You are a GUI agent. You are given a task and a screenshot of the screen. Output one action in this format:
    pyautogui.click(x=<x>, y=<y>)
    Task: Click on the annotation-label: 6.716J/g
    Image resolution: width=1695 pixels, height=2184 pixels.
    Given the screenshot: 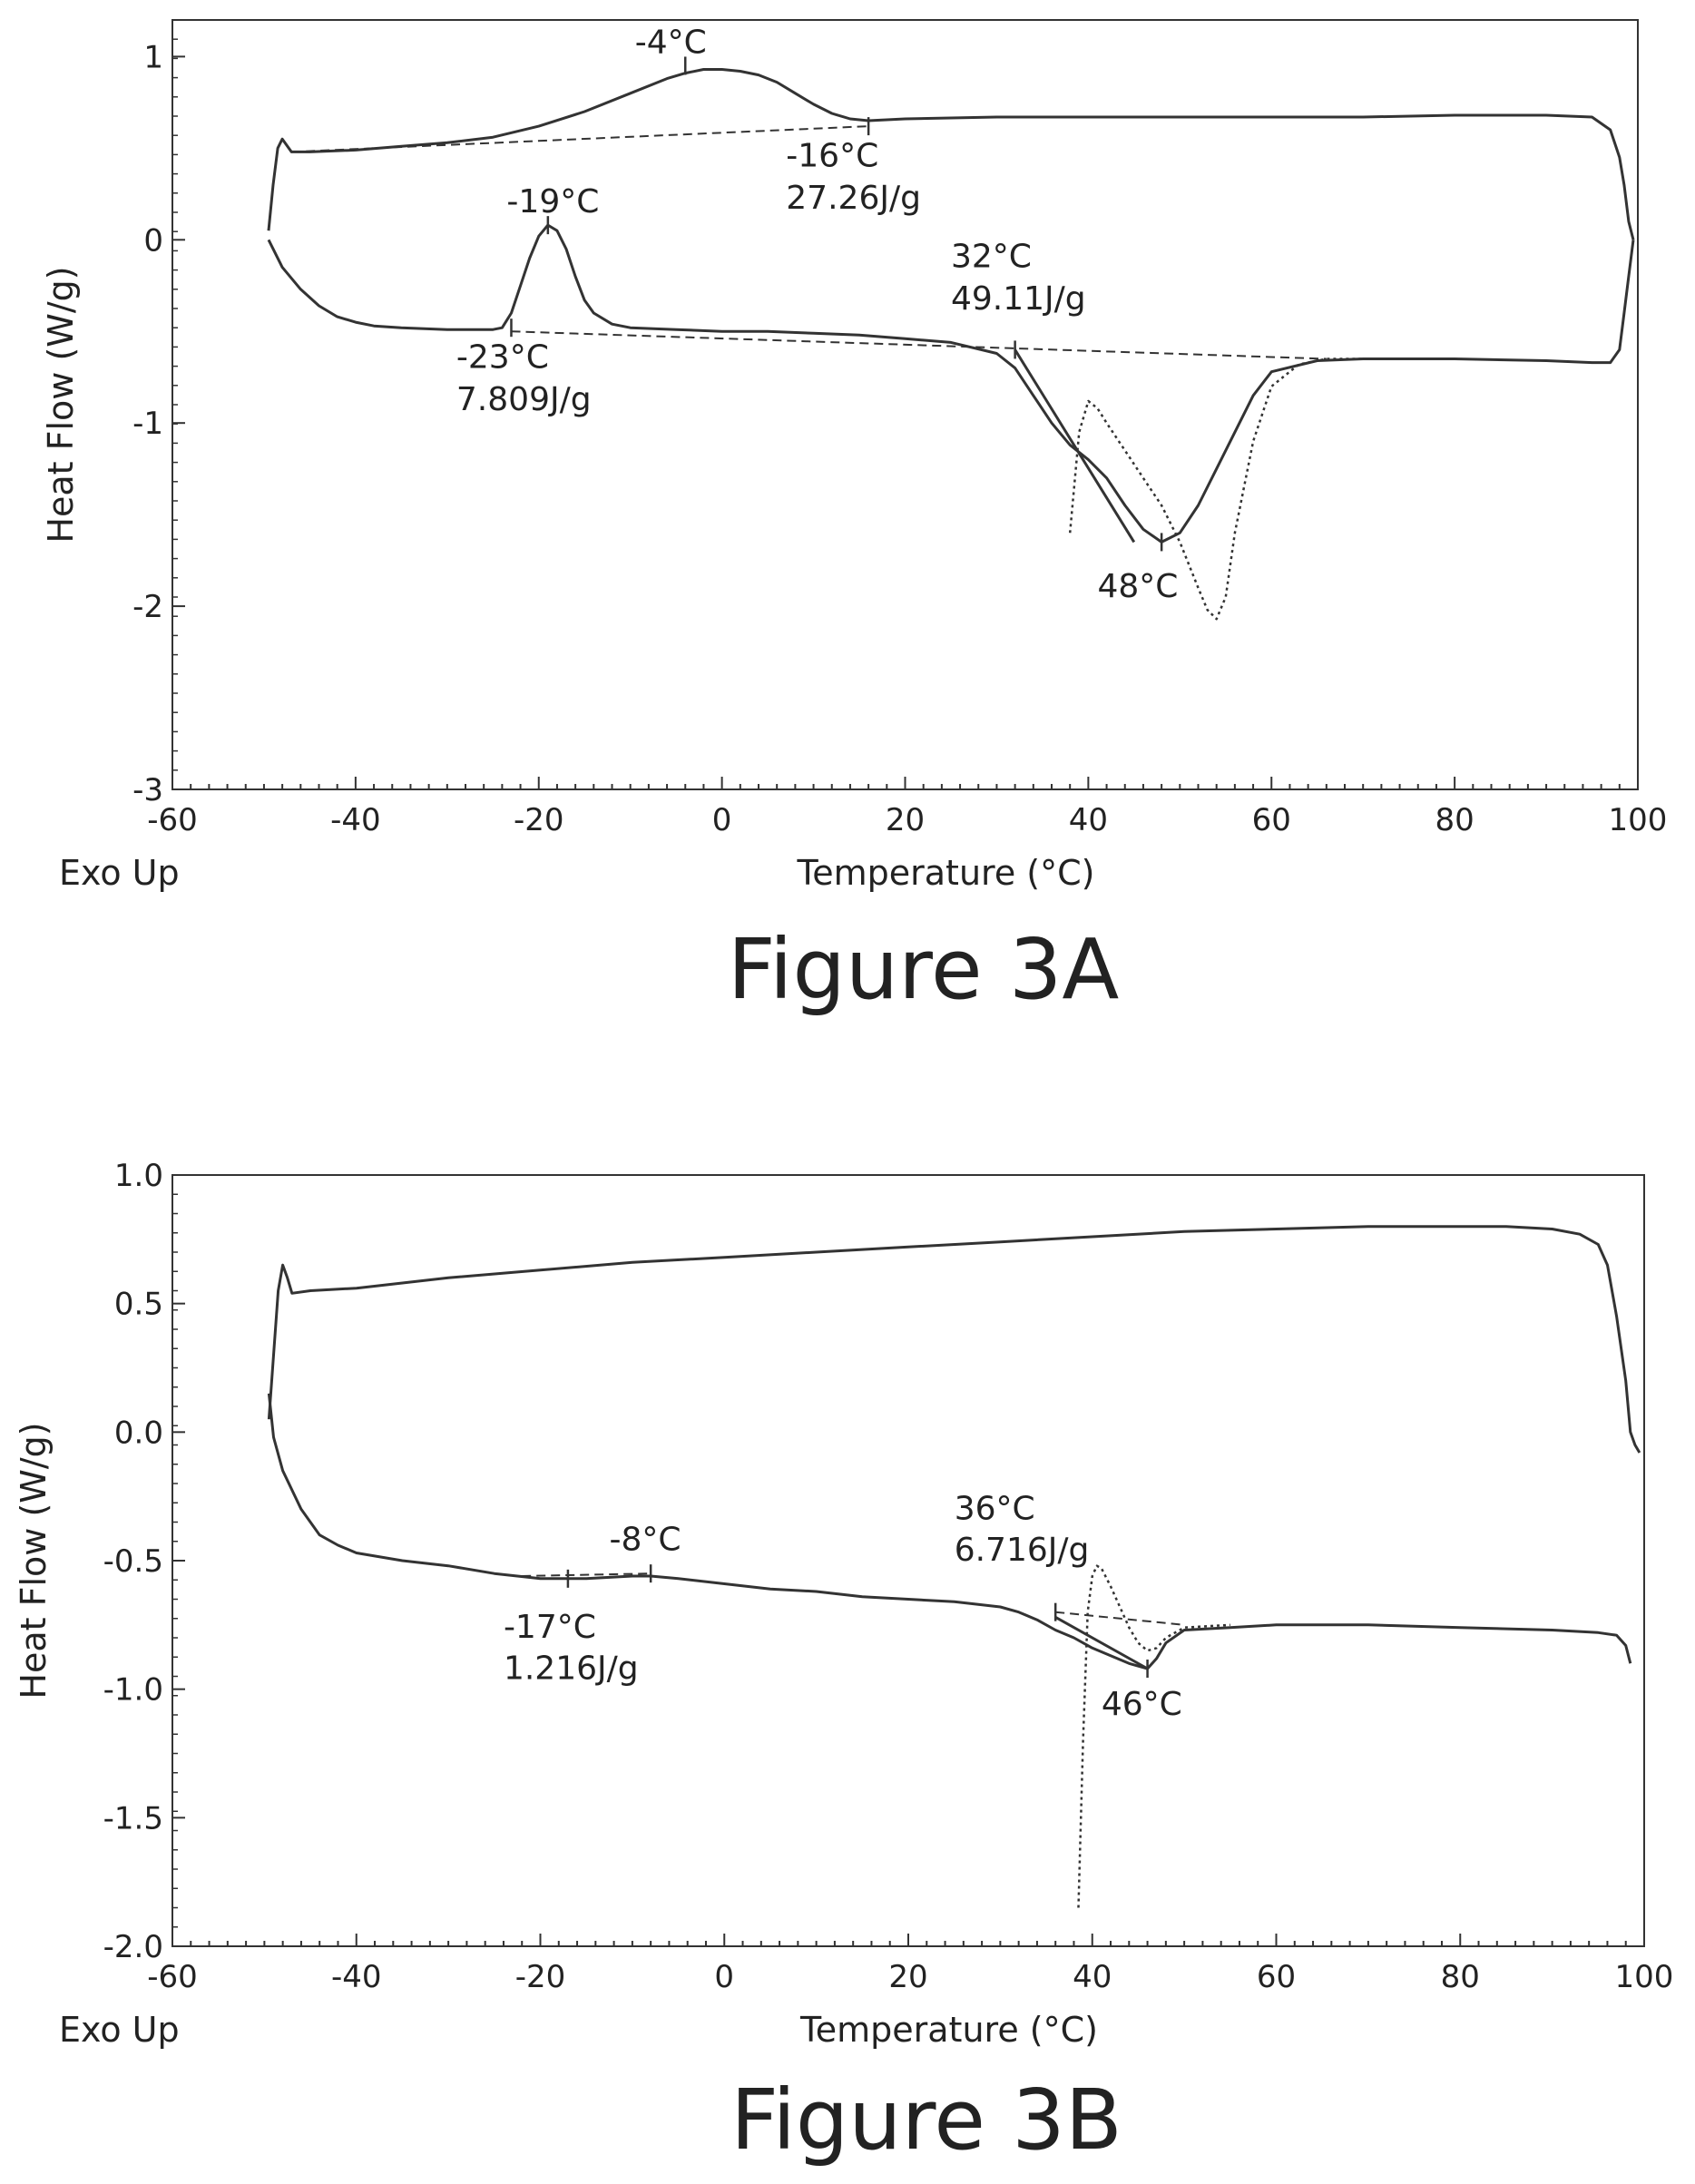 What is the action you would take?
    pyautogui.click(x=1023, y=1551)
    